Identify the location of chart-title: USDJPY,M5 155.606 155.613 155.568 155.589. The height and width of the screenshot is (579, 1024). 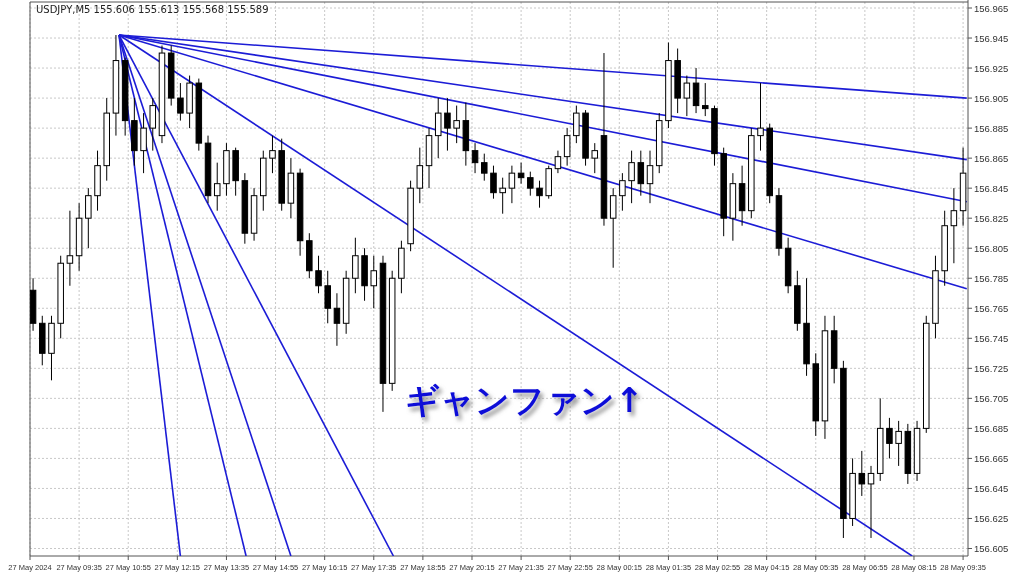
(152, 9).